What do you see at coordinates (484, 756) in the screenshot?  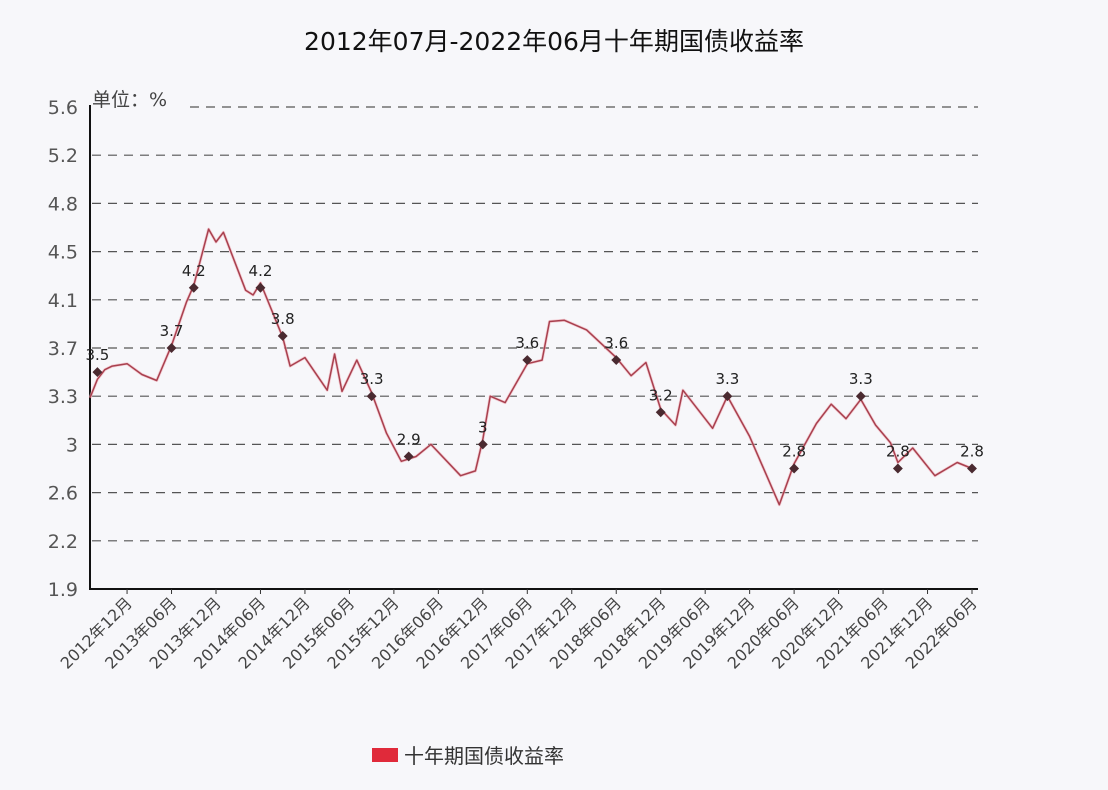 I see `legend-label: 十年期国债收益率` at bounding box center [484, 756].